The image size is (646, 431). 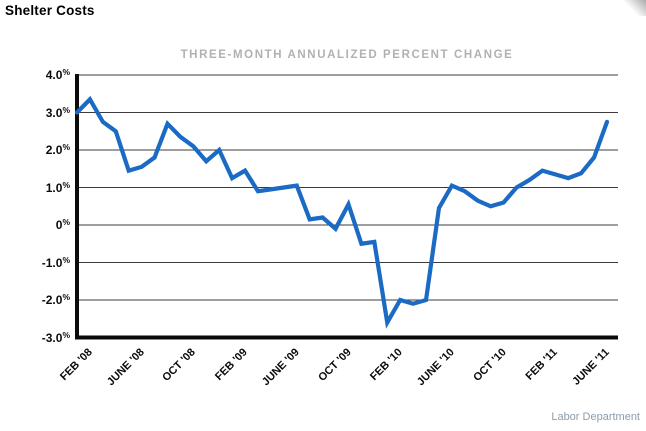 What do you see at coordinates (347, 55) in the screenshot?
I see `chart-title: THREE-MONTH ANNUALIZED PERCENT CHANGE` at bounding box center [347, 55].